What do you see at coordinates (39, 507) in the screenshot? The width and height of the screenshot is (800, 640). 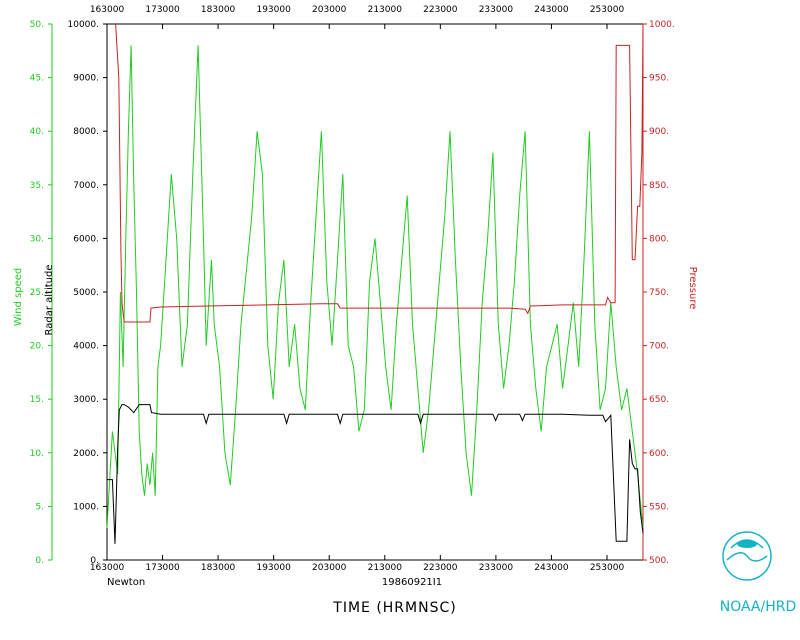 I see `wind-tick-label: 5.` at bounding box center [39, 507].